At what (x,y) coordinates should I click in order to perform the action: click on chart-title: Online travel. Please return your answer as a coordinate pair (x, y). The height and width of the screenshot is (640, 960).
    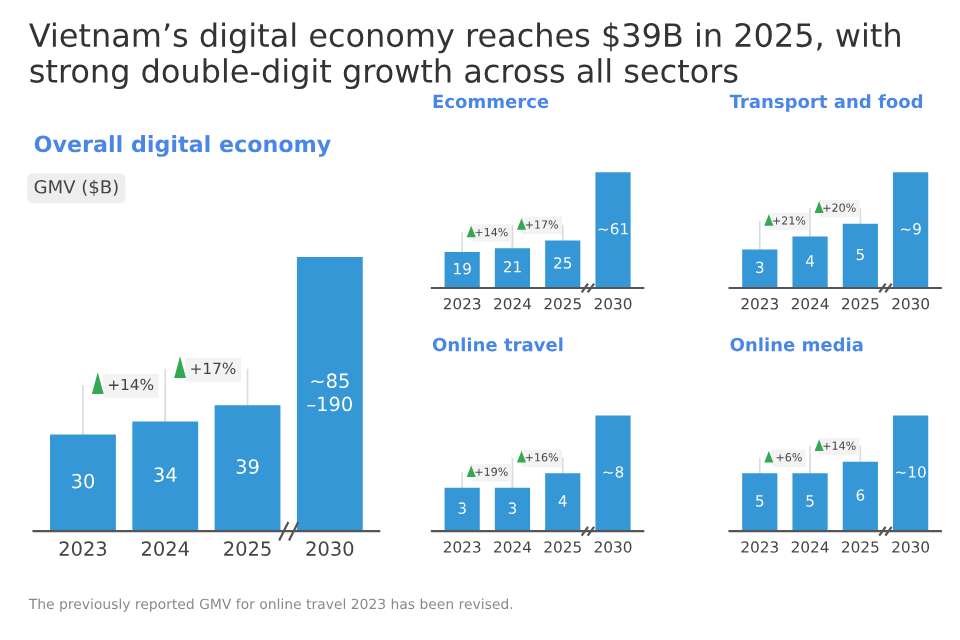
    Looking at the image, I should click on (497, 344).